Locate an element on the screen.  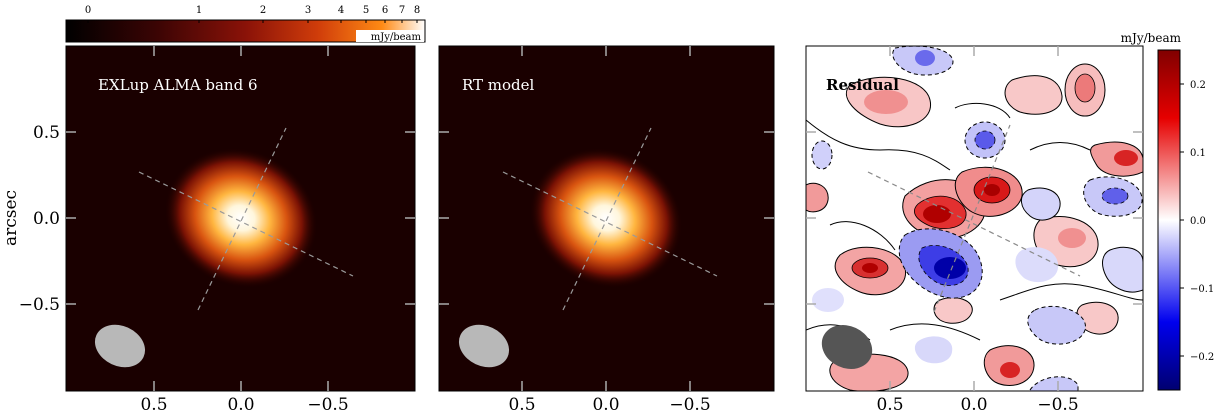
panel2-xtick-label: −0.5 is located at coordinates (689, 404).